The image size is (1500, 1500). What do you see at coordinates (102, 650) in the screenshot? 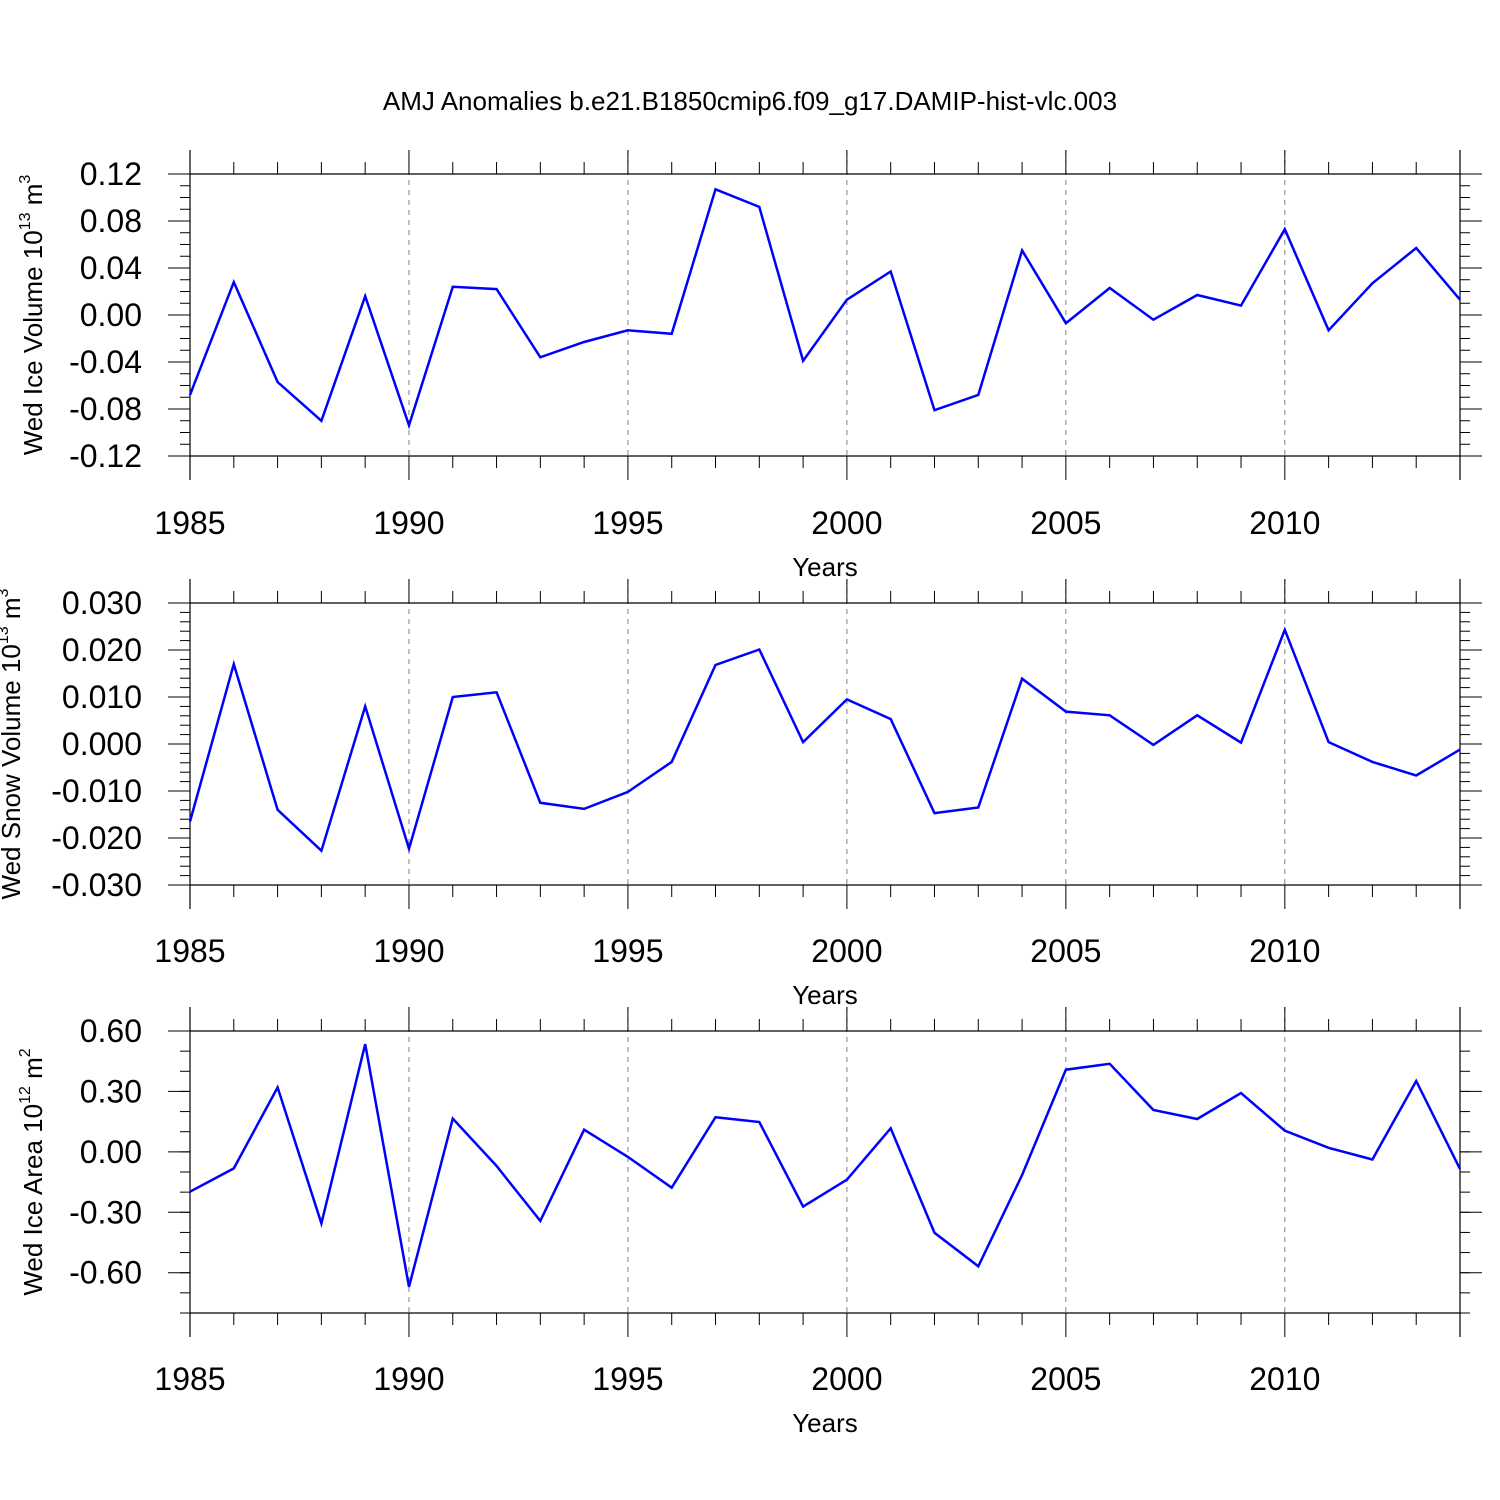
I see `y-tick-label: 0.020` at bounding box center [102, 650].